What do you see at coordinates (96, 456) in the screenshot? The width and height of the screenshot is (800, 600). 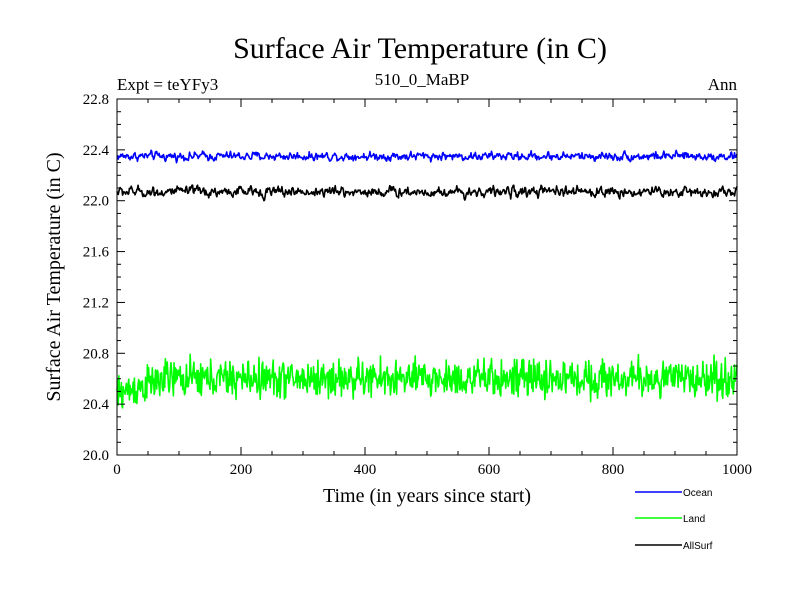 I see `y-tick-label: 20.0` at bounding box center [96, 456].